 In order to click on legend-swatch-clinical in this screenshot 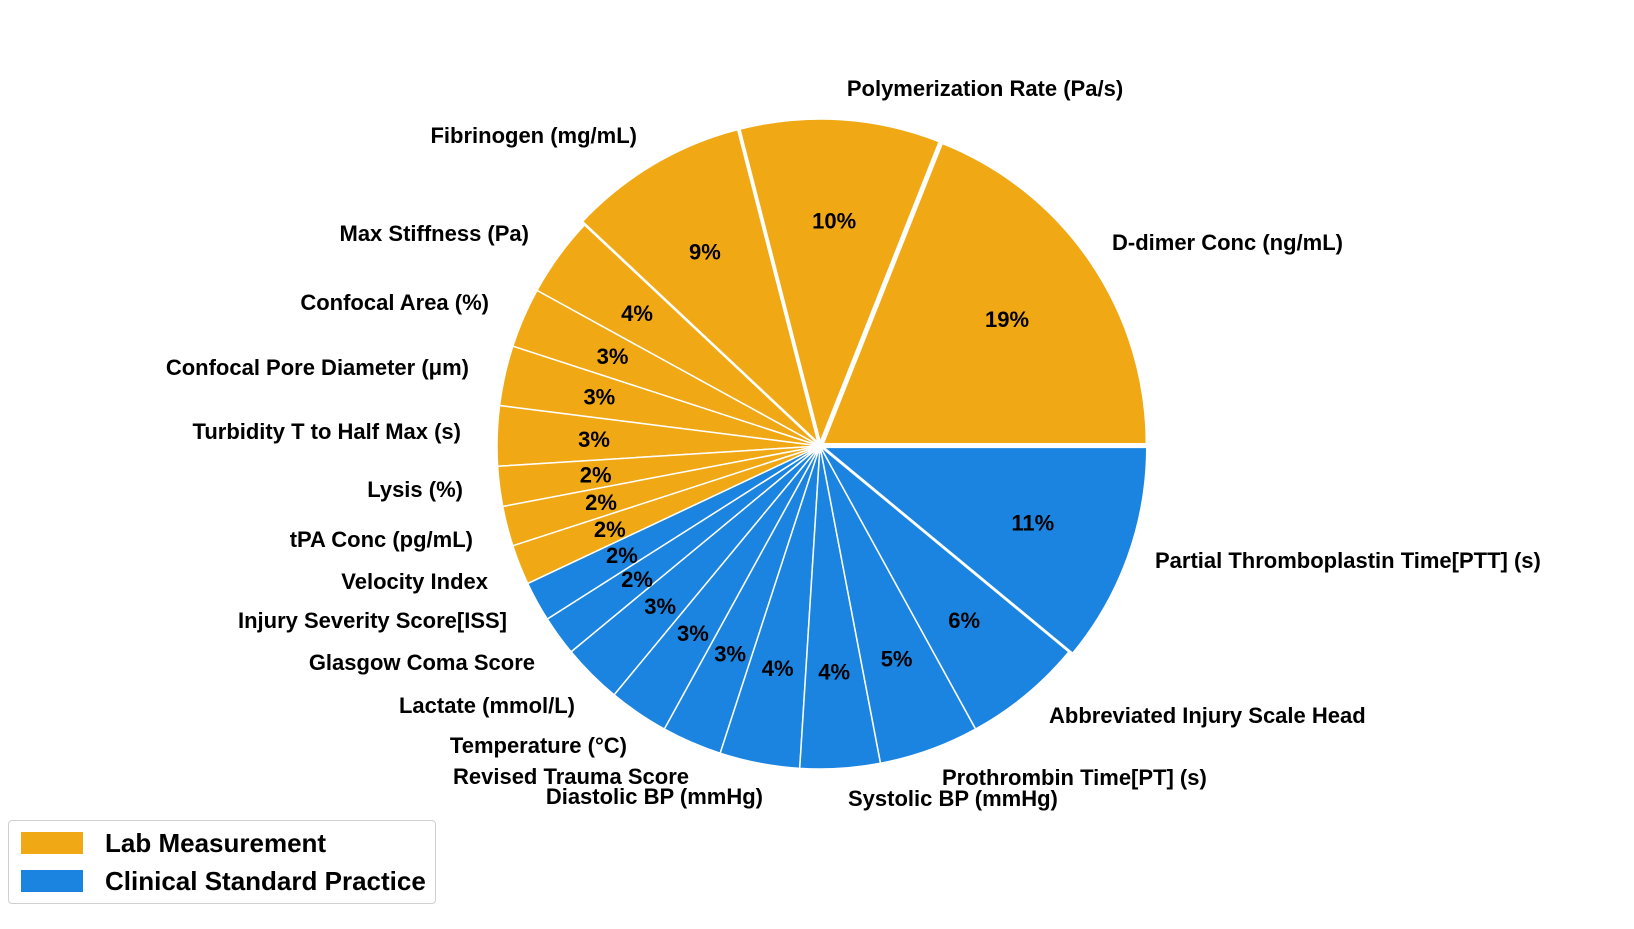, I will do `click(52, 881)`.